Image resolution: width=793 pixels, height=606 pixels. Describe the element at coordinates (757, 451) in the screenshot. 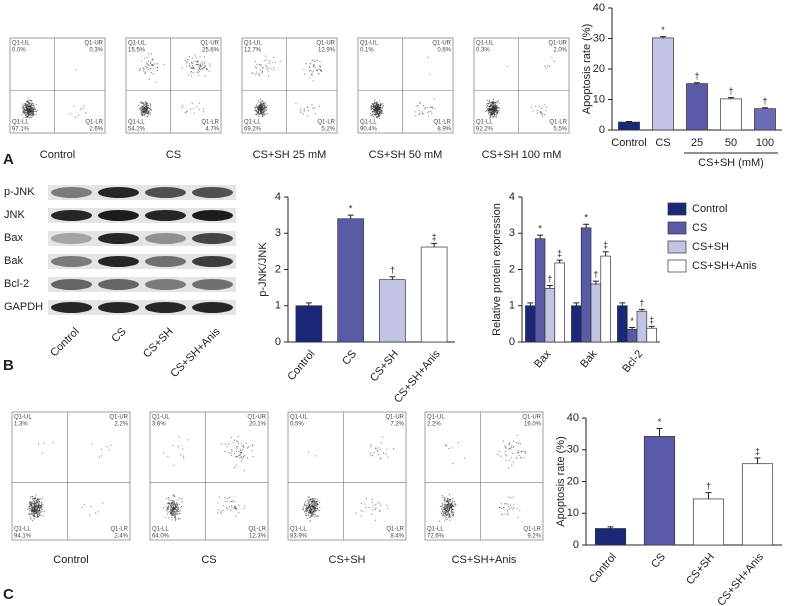

I see `significance-mark: ‡` at that location.